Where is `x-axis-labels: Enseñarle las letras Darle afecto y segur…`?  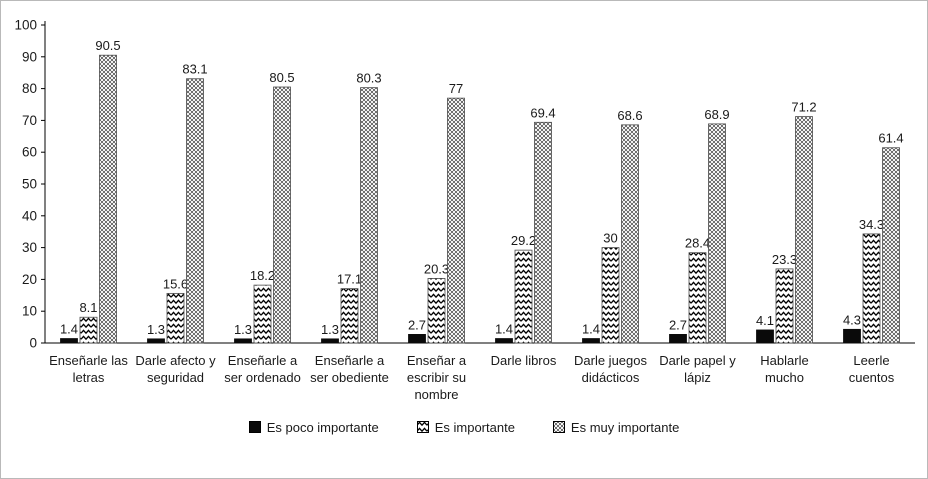
x-axis-labels: Enseñarle las letras Darle afecto y segur… is located at coordinates (480, 378).